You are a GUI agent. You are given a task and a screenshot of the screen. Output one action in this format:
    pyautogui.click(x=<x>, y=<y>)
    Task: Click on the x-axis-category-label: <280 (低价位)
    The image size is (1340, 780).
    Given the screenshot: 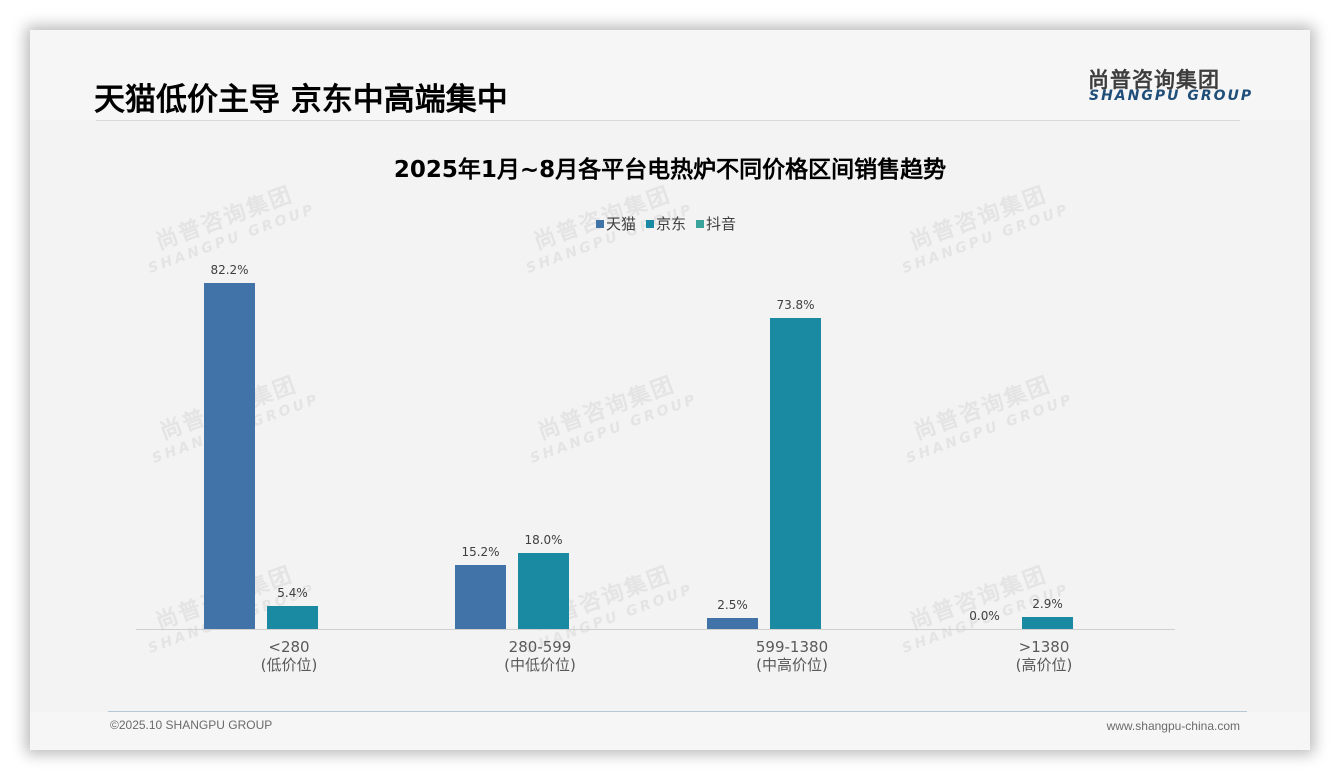 What is the action you would take?
    pyautogui.click(x=289, y=656)
    